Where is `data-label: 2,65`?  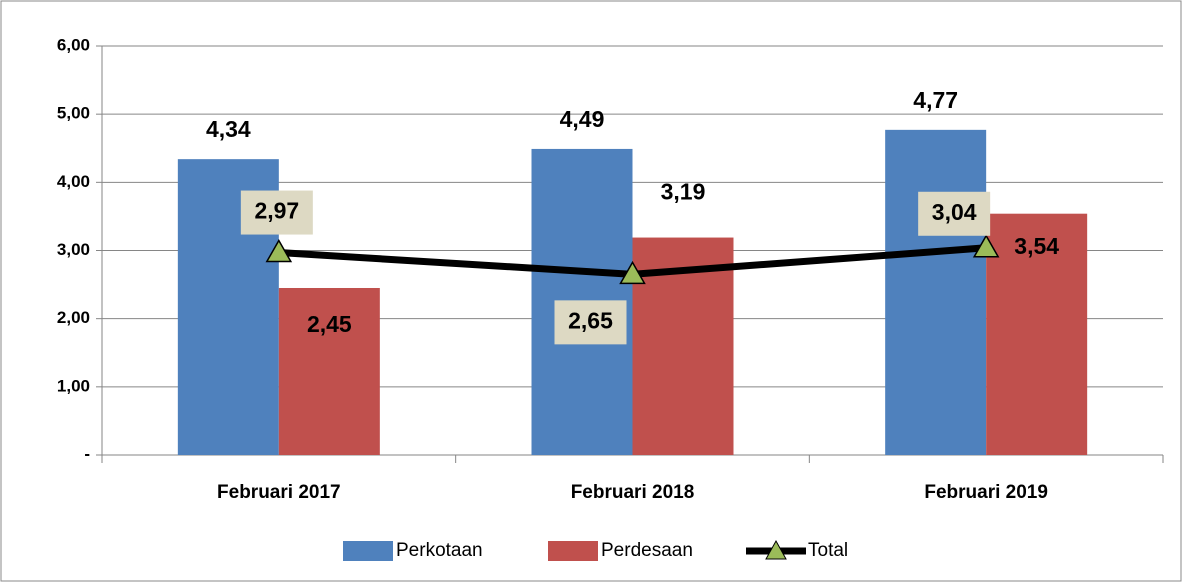
data-label: 2,65 is located at coordinates (590, 320).